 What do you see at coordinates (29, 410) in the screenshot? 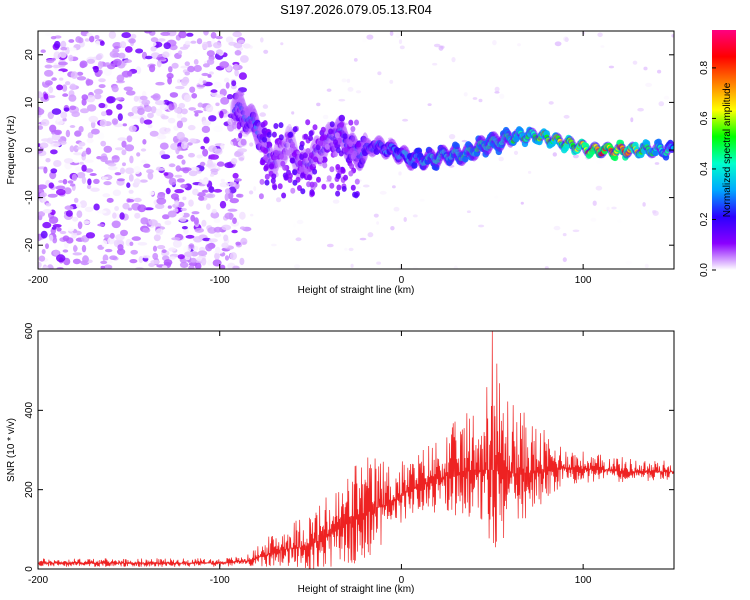
I see `snr-y-tick-label: 400` at bounding box center [29, 410].